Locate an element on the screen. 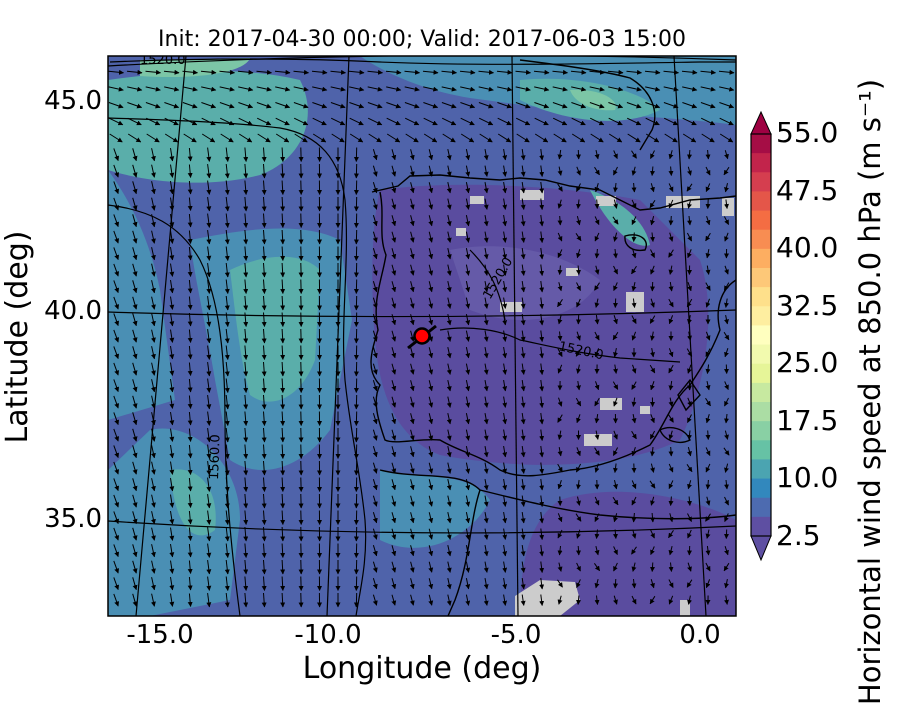 This screenshot has width=900, height=722. colorbar-tick-label: 40.0 is located at coordinates (807, 248).